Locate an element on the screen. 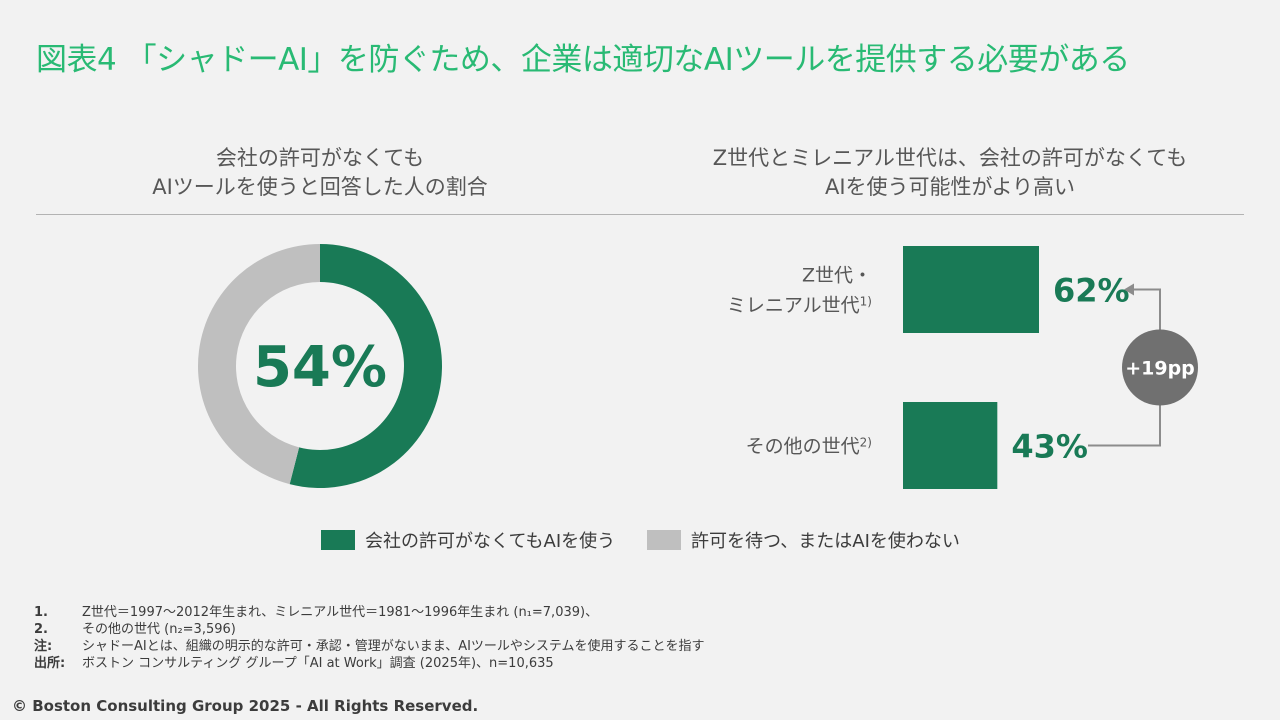 Image resolution: width=1280 pixels, height=720 pixels. difference-badge is located at coordinates (1160, 367).